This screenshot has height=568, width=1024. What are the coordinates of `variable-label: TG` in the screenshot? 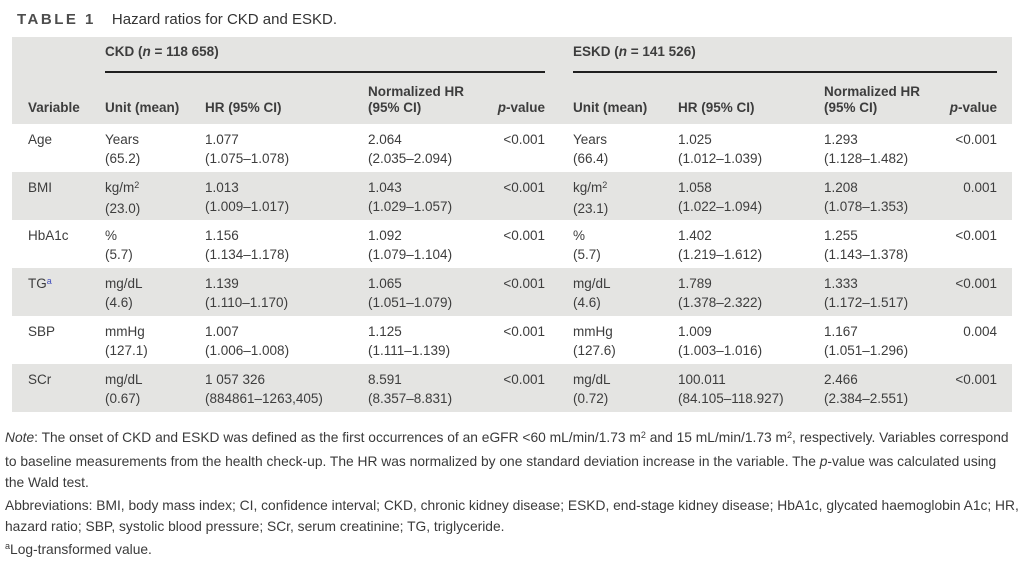 It's located at (37, 283).